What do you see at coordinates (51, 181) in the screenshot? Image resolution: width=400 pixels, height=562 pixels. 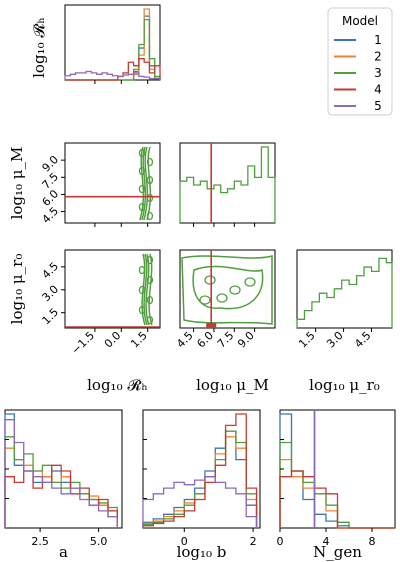 I see `mum-rh-ytick-label: 7.5` at bounding box center [51, 181].